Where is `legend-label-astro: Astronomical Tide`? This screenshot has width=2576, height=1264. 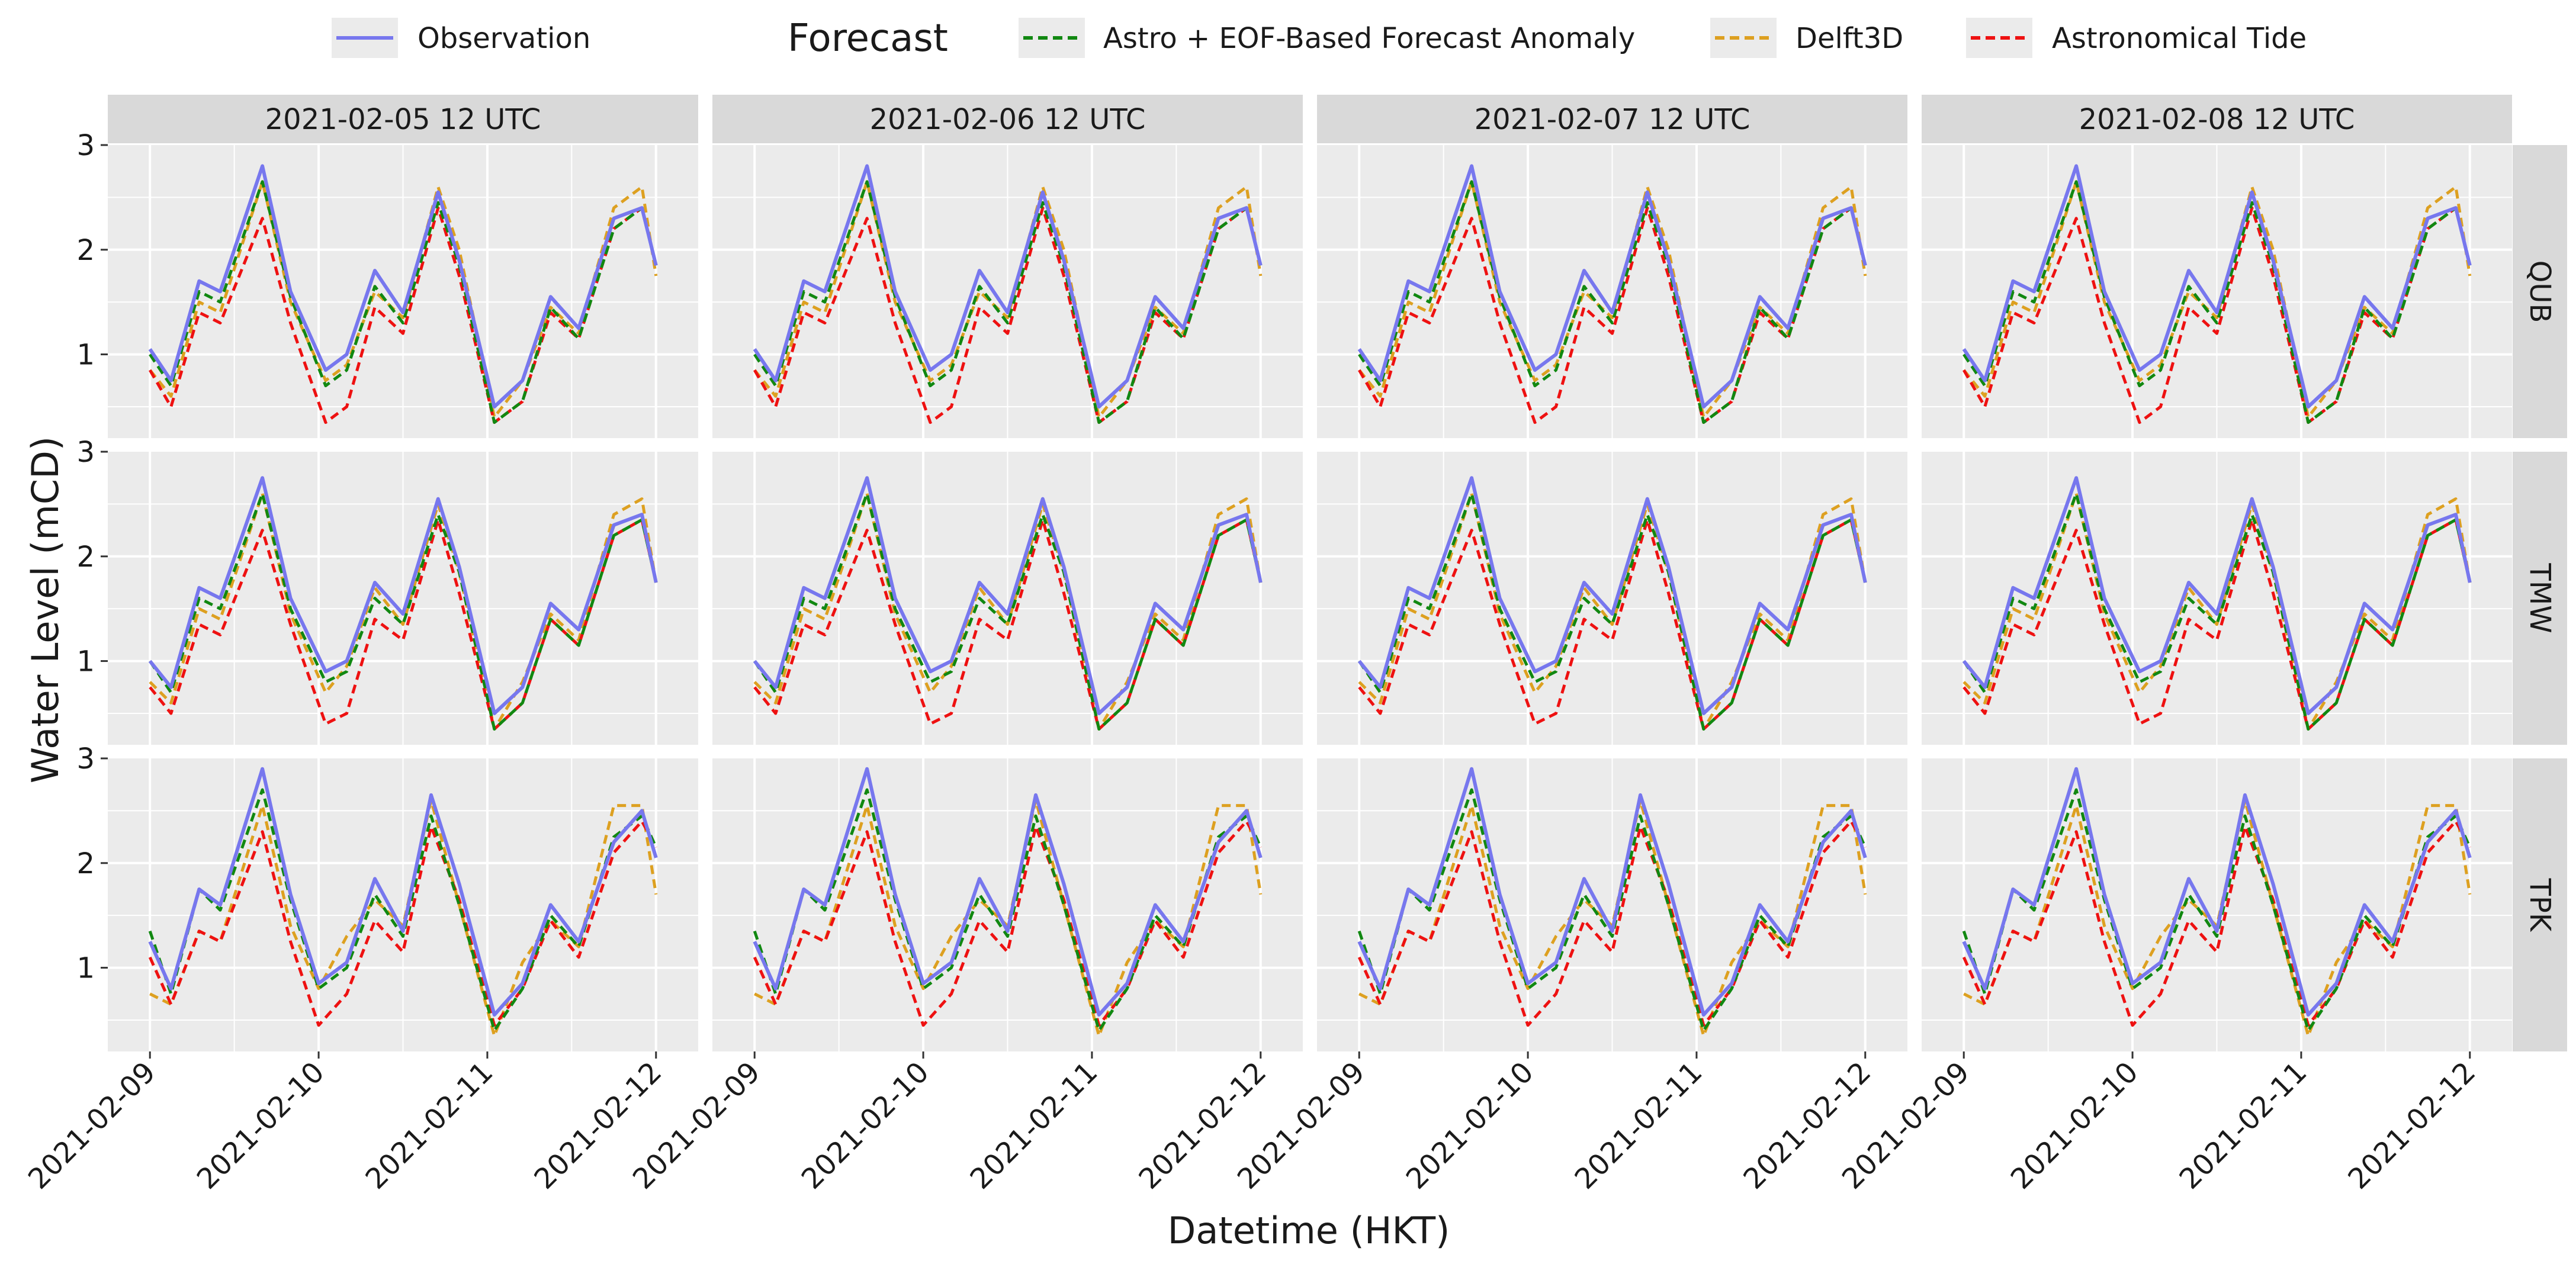 legend-label-astro: Astronomical Tide is located at coordinates (2179, 38).